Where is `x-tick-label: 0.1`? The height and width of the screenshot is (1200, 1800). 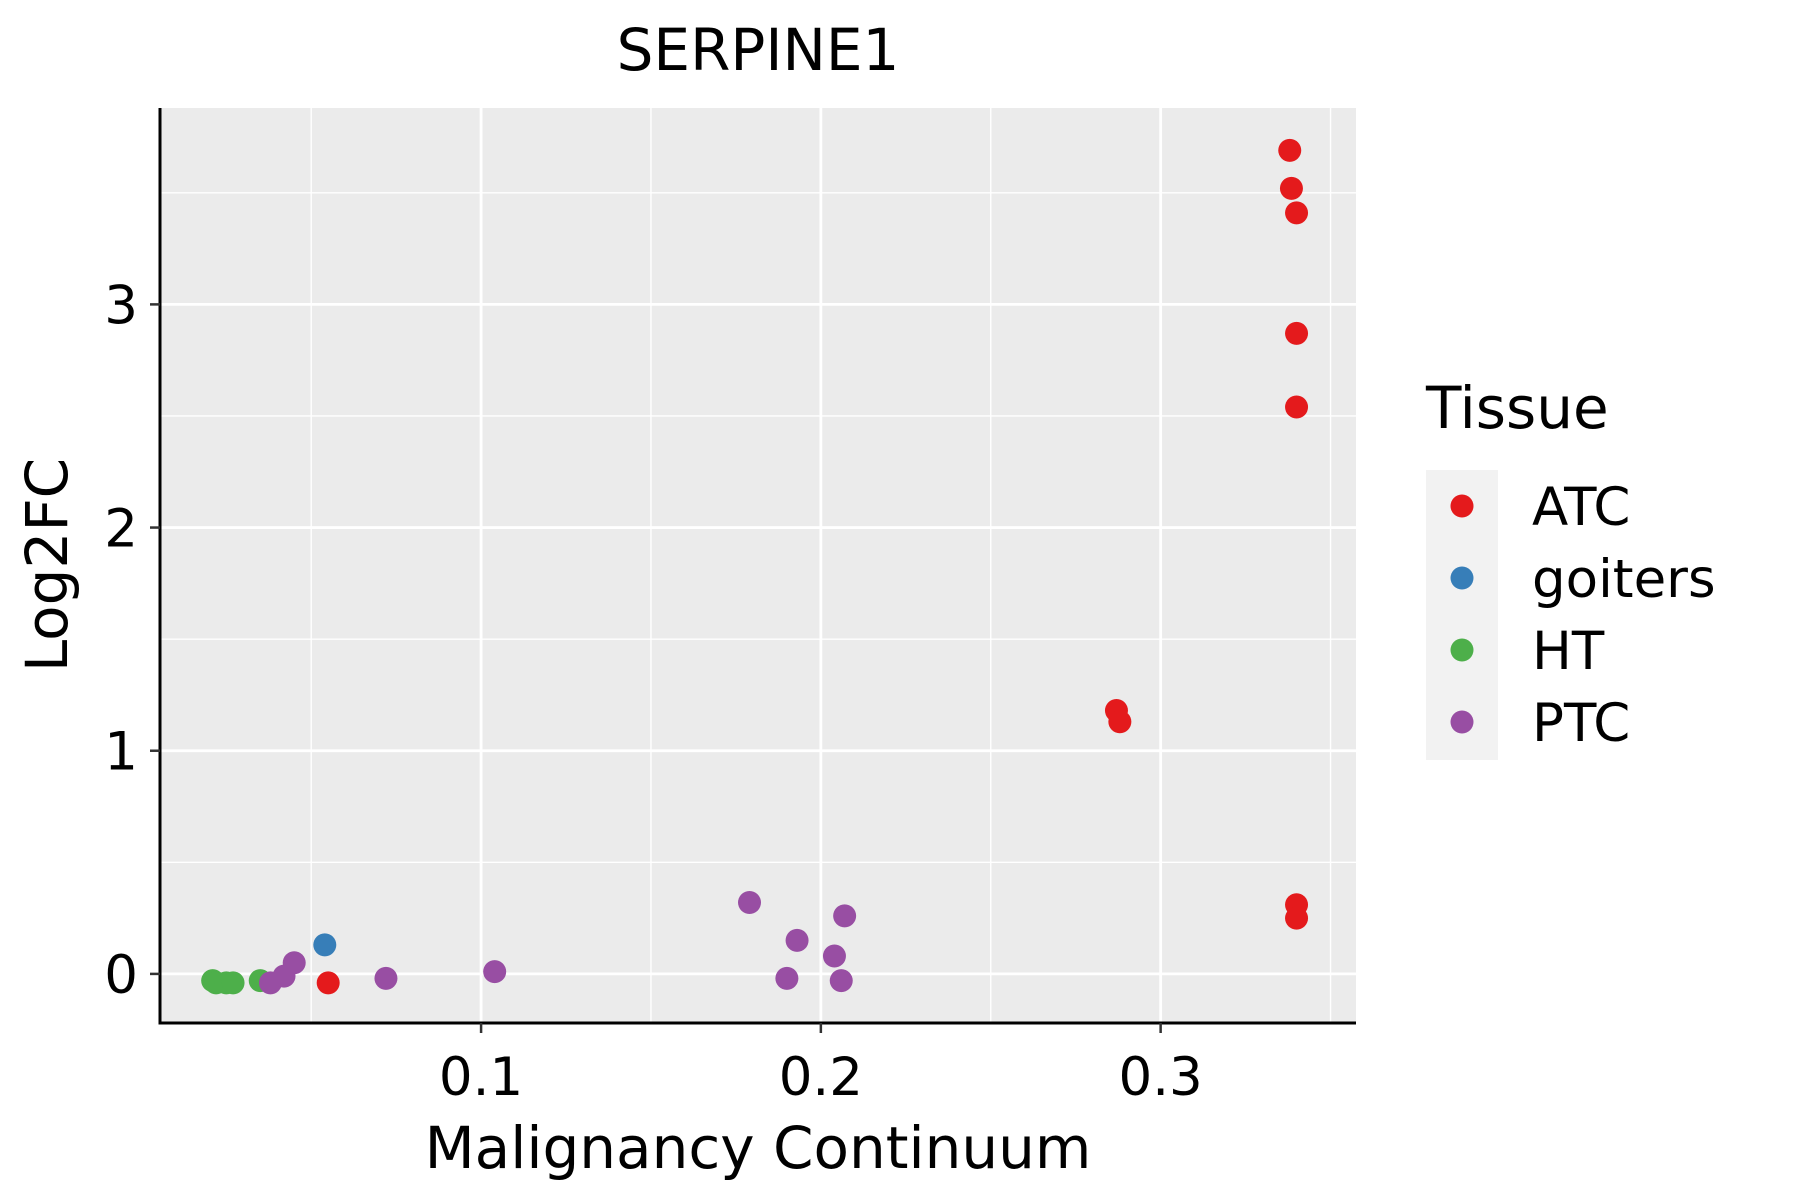
x-tick-label: 0.1 is located at coordinates (481, 1077).